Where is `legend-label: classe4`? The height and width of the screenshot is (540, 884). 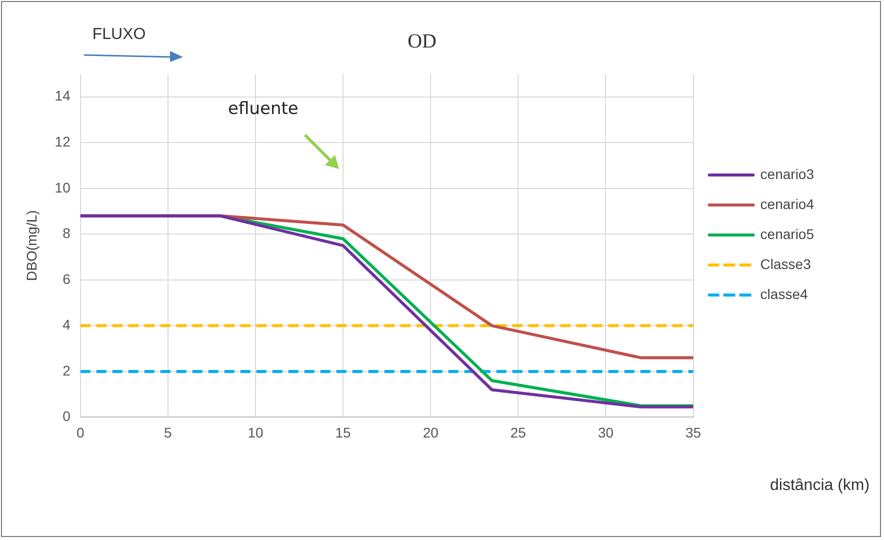
legend-label: classe4 is located at coordinates (784, 294).